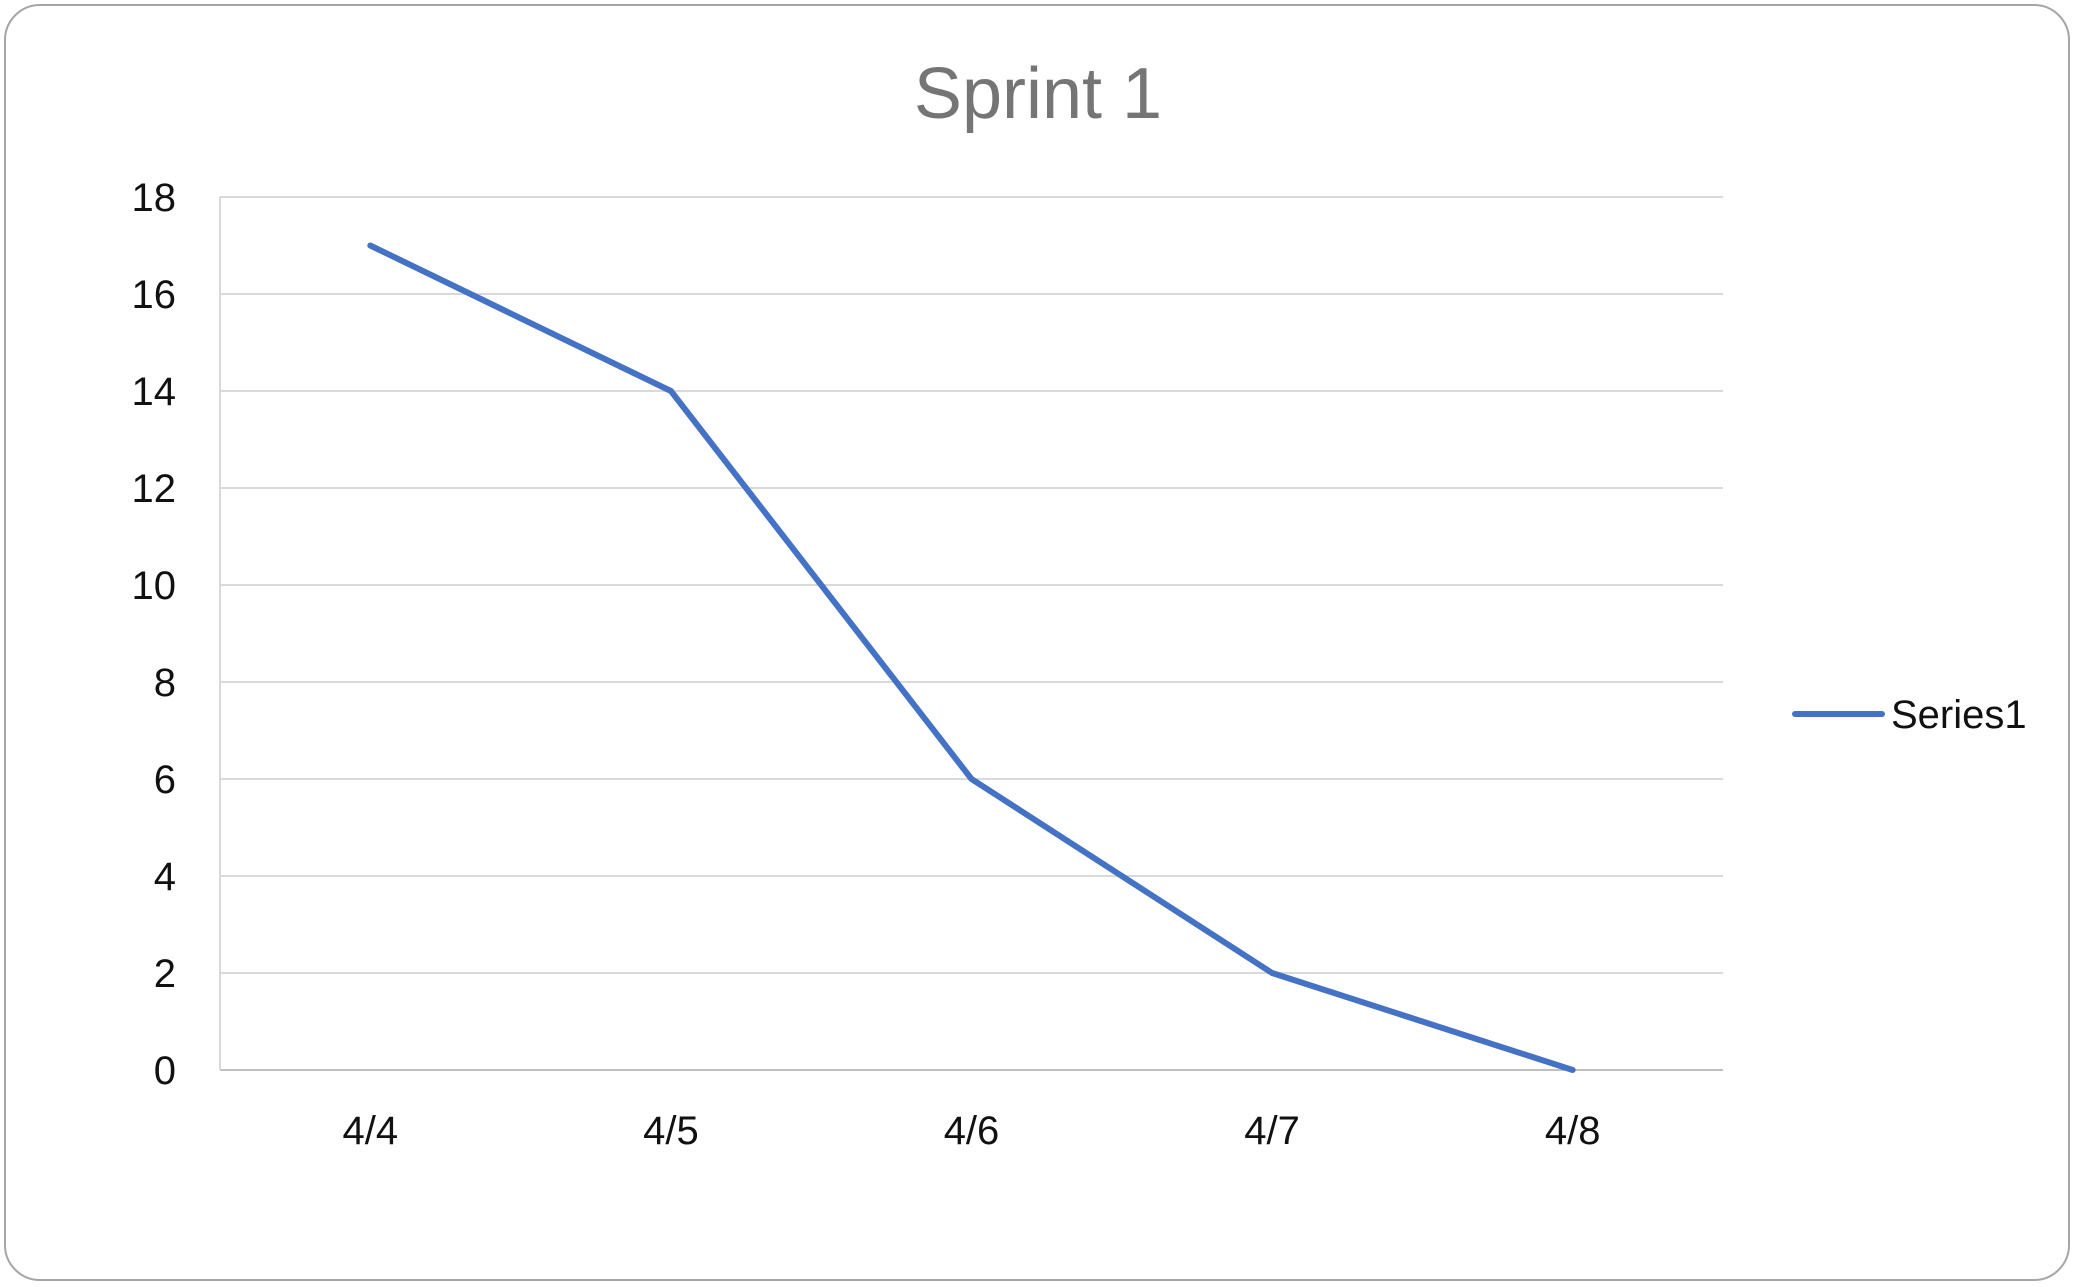 The image size is (2076, 1287). Describe the element at coordinates (1573, 1131) in the screenshot. I see `x-tick-label: 4/8` at that location.